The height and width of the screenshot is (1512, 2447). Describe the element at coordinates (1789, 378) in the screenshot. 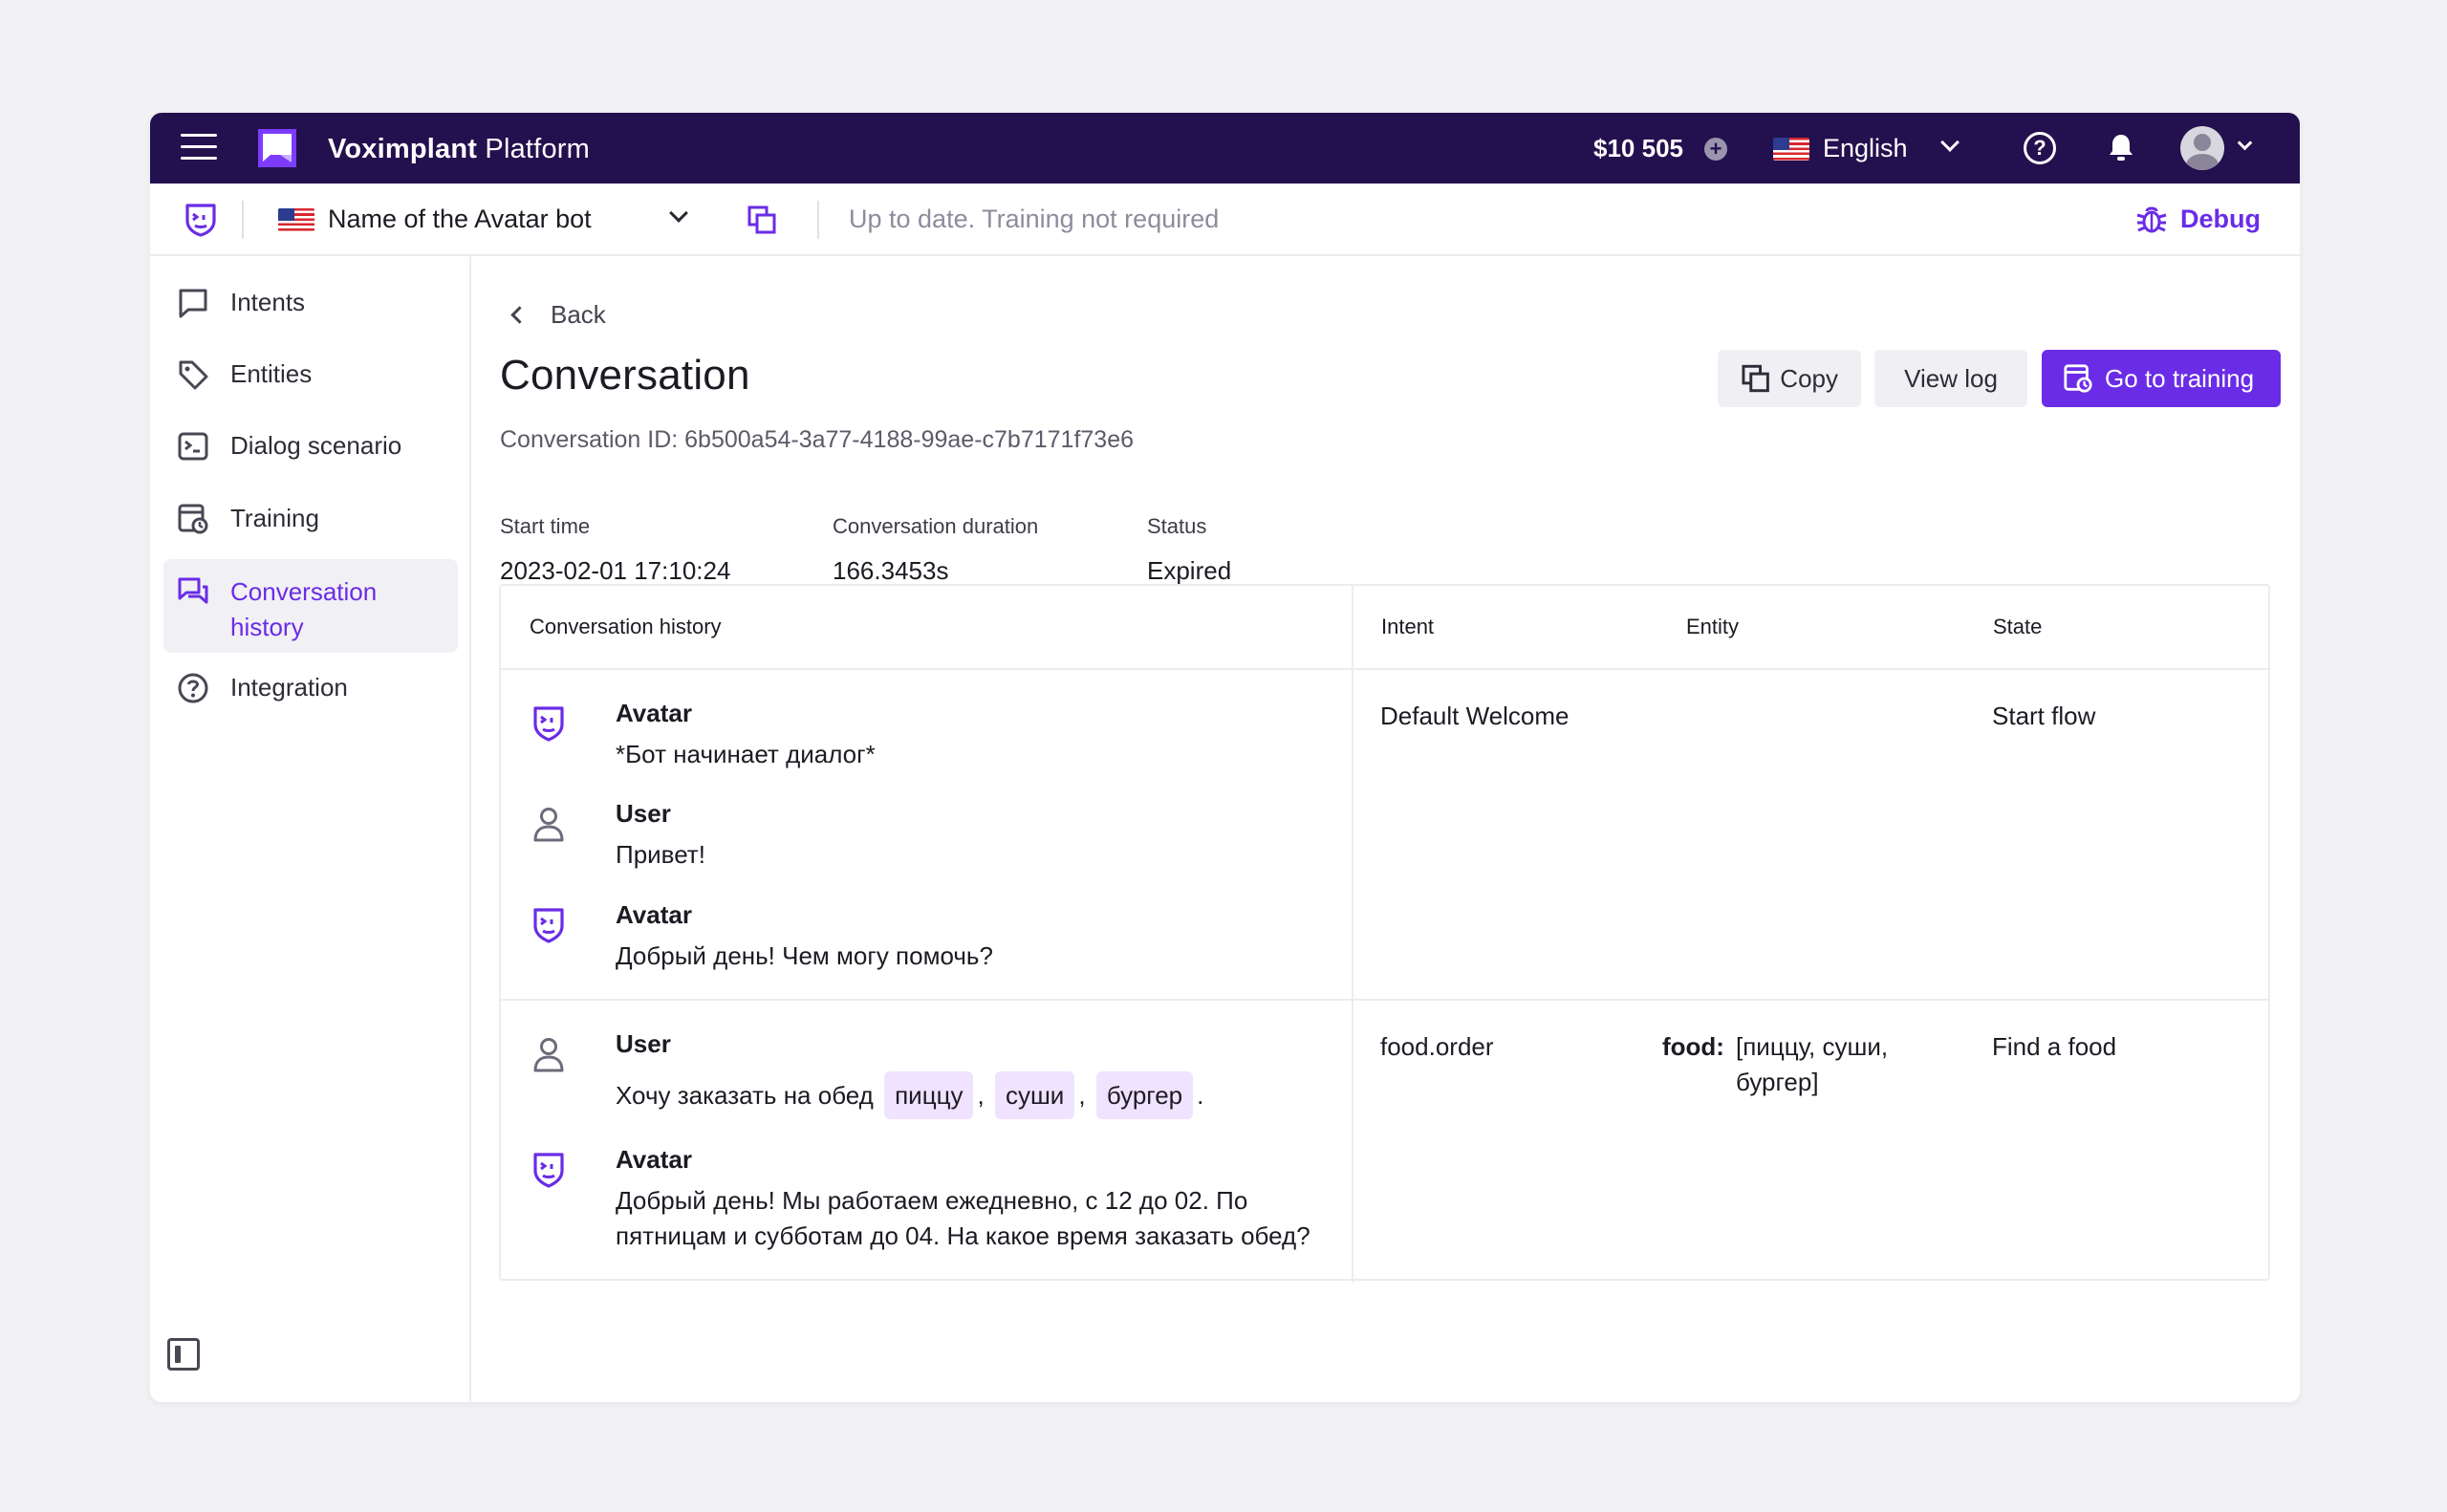

I see `copy-button: Copy` at that location.